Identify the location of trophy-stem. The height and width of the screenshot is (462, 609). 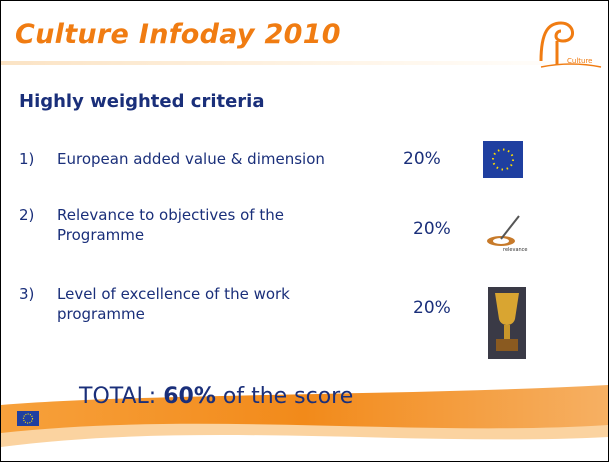
(507, 332).